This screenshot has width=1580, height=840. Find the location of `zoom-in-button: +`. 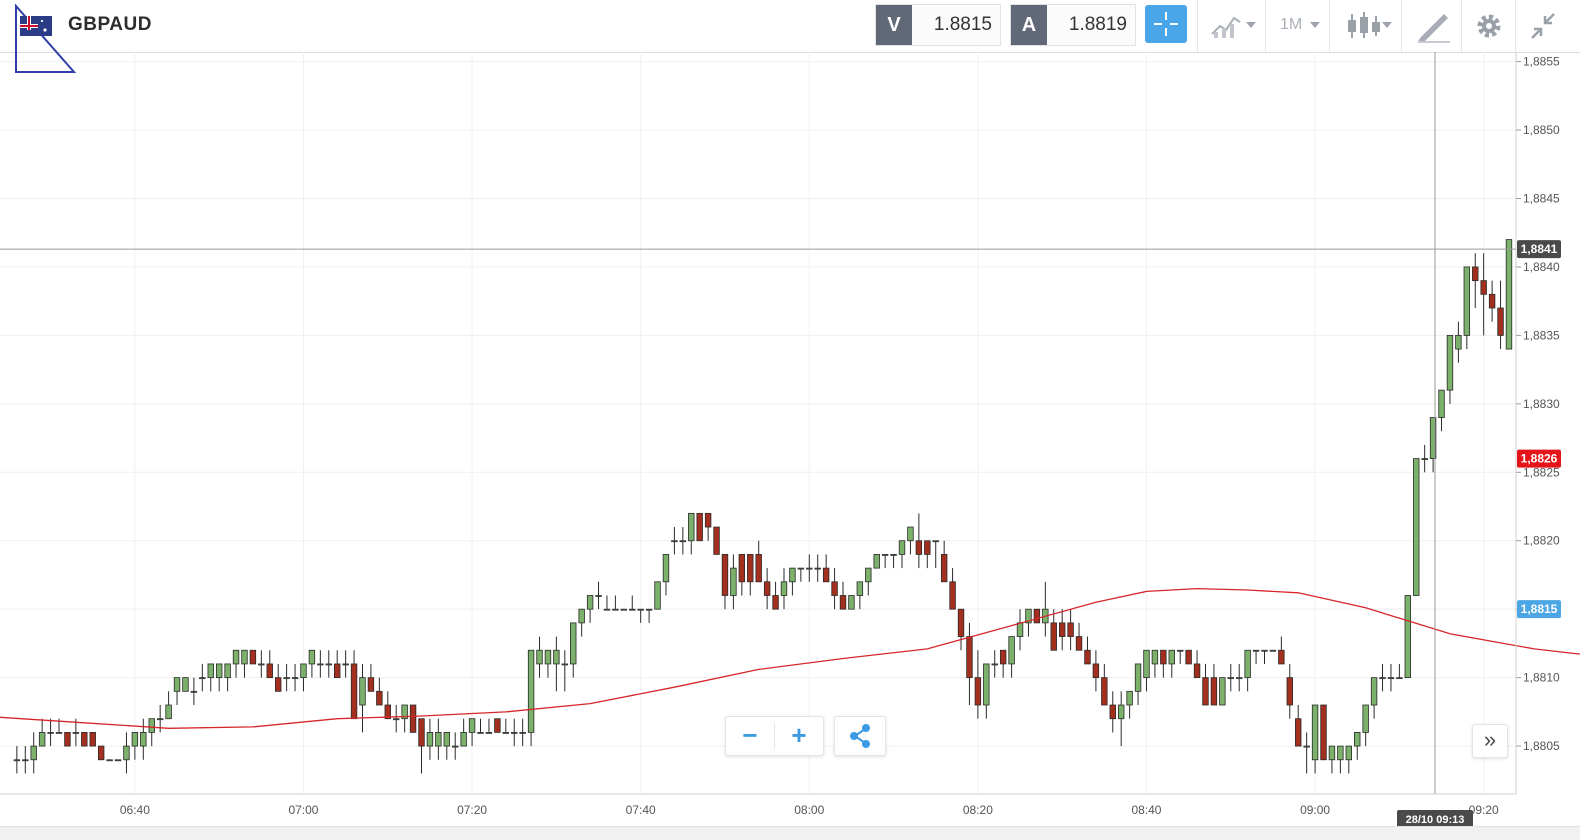

zoom-in-button: + is located at coordinates (799, 735).